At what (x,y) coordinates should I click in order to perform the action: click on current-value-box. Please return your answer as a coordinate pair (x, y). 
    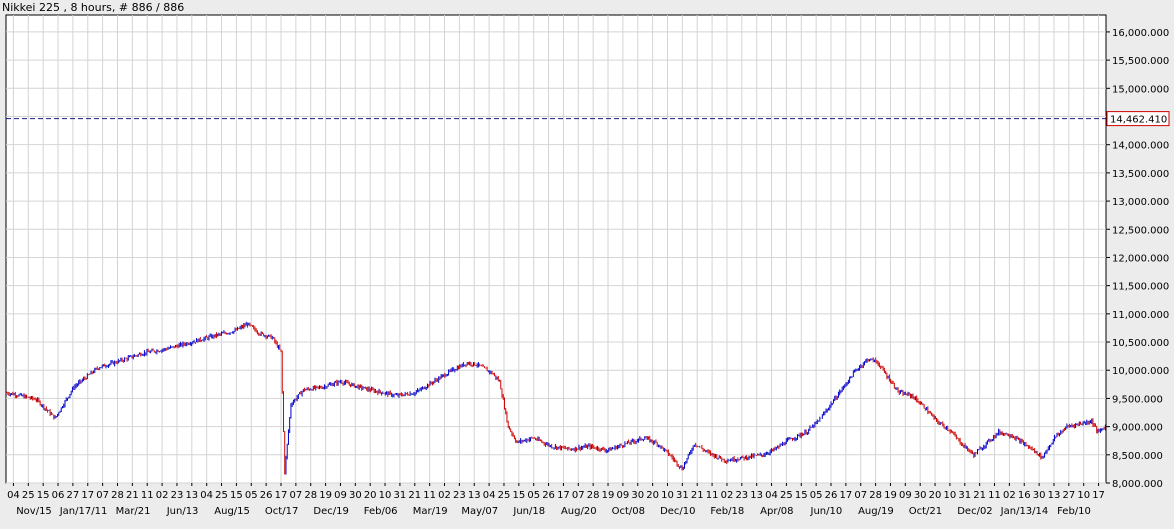
    Looking at the image, I should click on (1138, 119).